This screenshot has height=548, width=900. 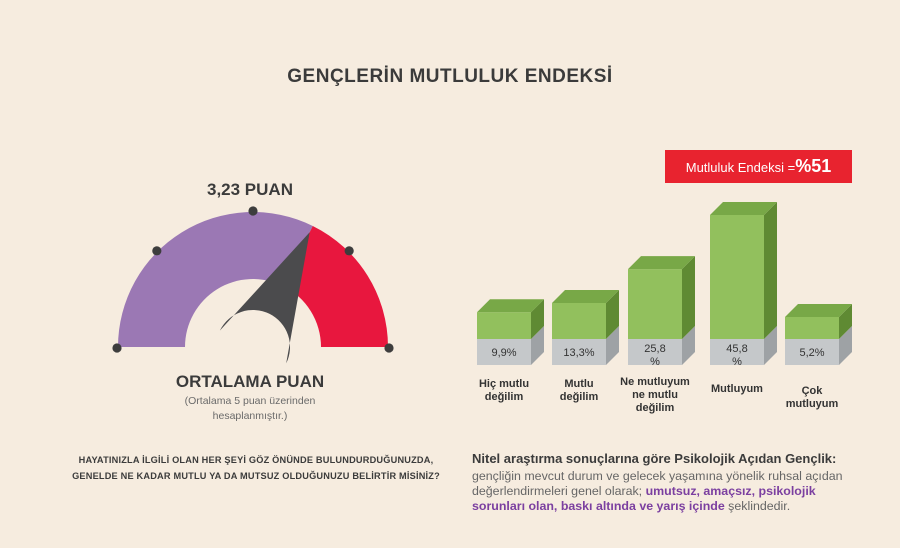 I want to click on bar-value-line: 9,9%, so click(x=504, y=353).